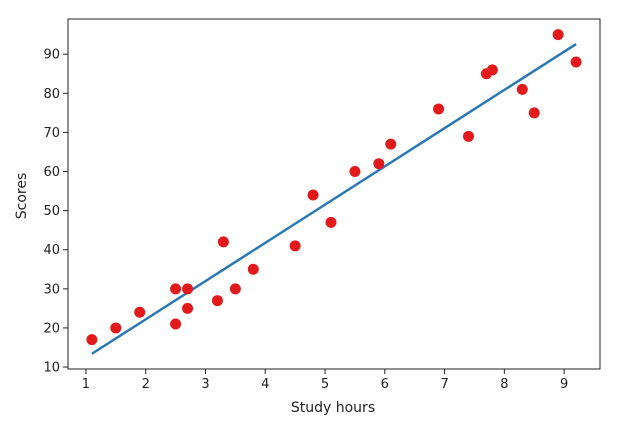 The image size is (624, 427). What do you see at coordinates (51, 328) in the screenshot?
I see `y-tick-label: 20` at bounding box center [51, 328].